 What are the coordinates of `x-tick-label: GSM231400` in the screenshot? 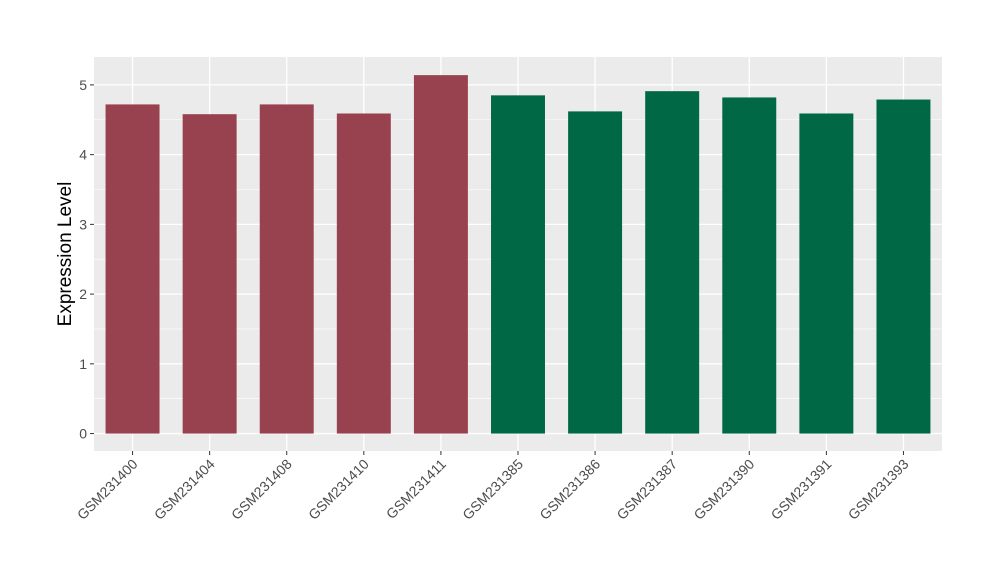 It's located at (107, 489).